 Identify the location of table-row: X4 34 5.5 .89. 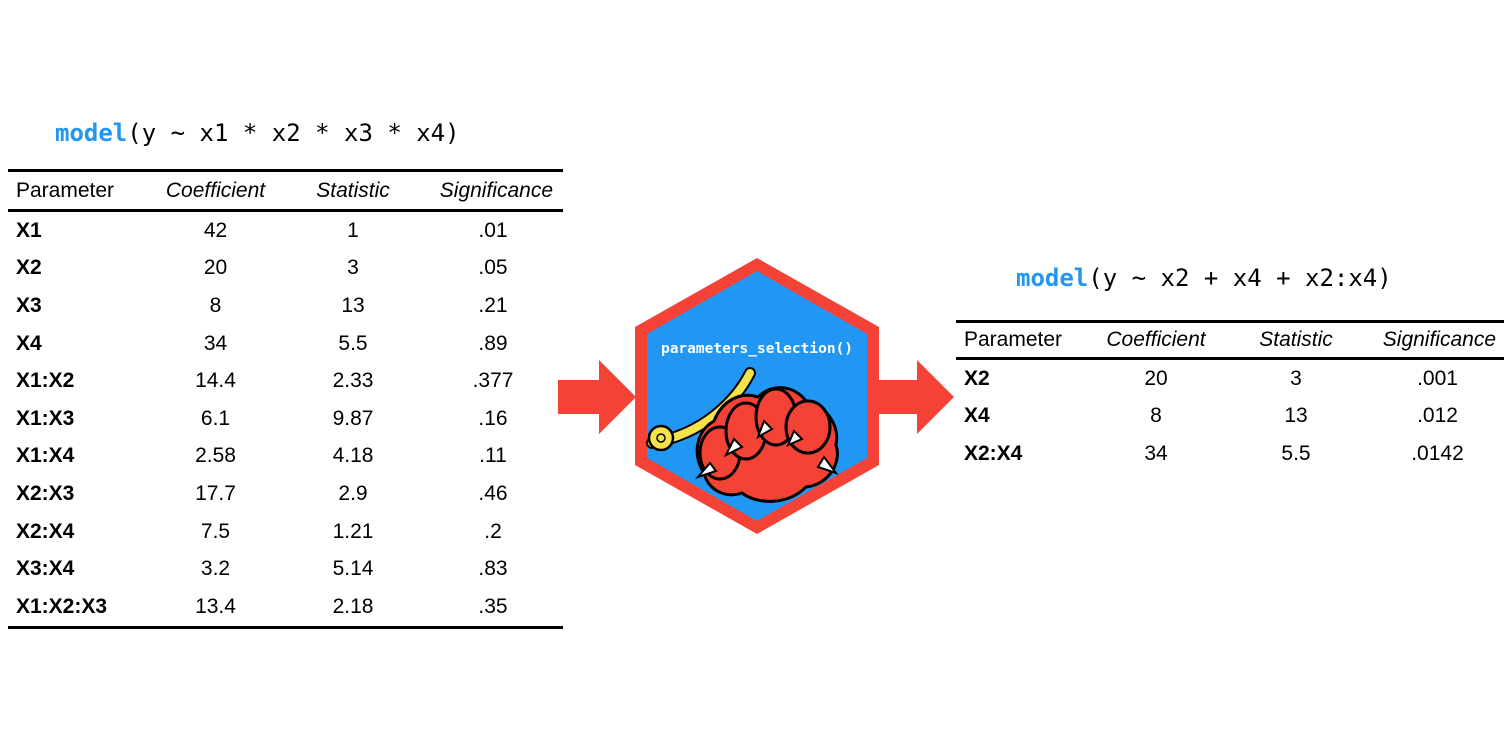
(285, 344).